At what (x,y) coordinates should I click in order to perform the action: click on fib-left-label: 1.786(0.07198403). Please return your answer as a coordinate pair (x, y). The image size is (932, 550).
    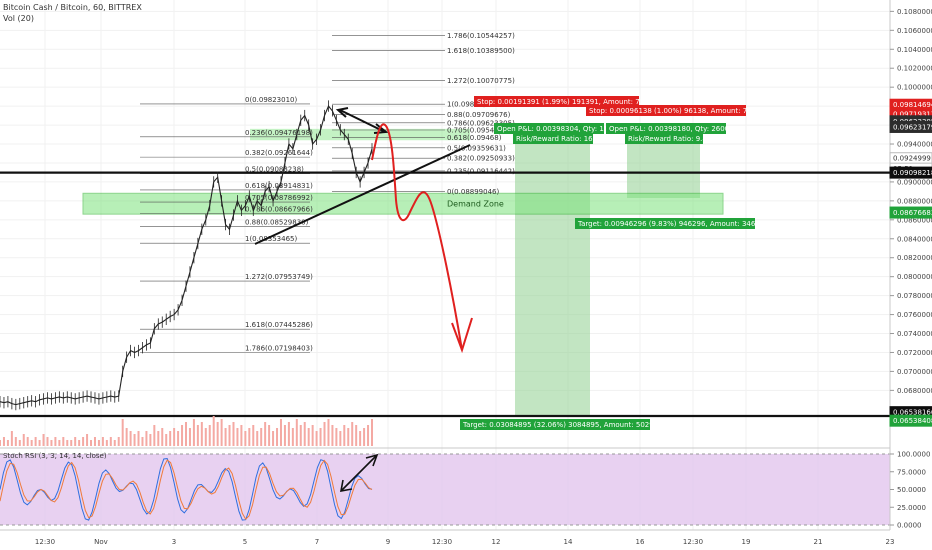
    Looking at the image, I should click on (279, 349).